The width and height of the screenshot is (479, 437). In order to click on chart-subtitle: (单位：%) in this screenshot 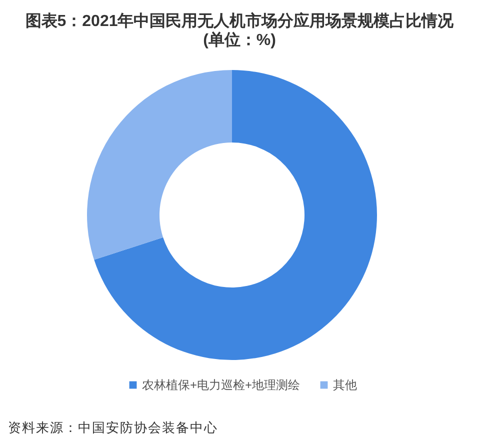, I will do `click(239, 40)`.